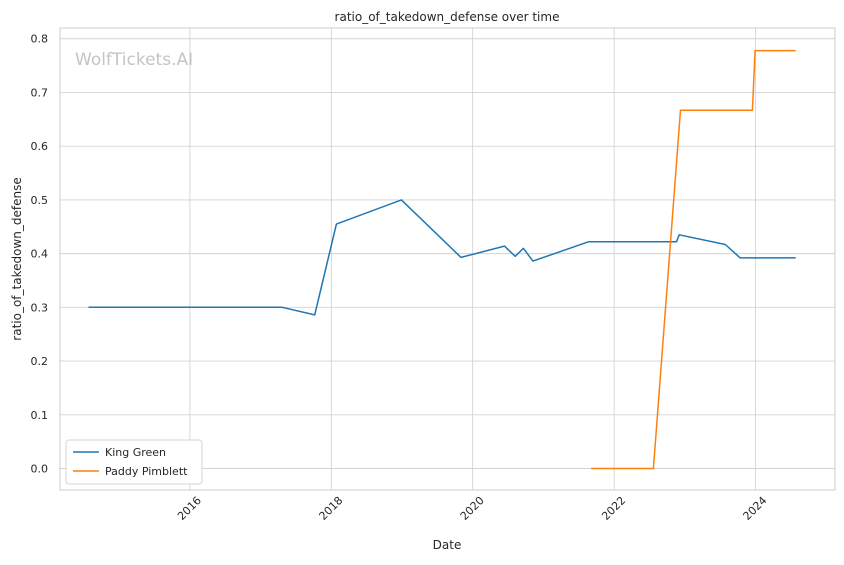 The width and height of the screenshot is (844, 565). I want to click on legend-label-king-green: King Green, so click(135, 452).